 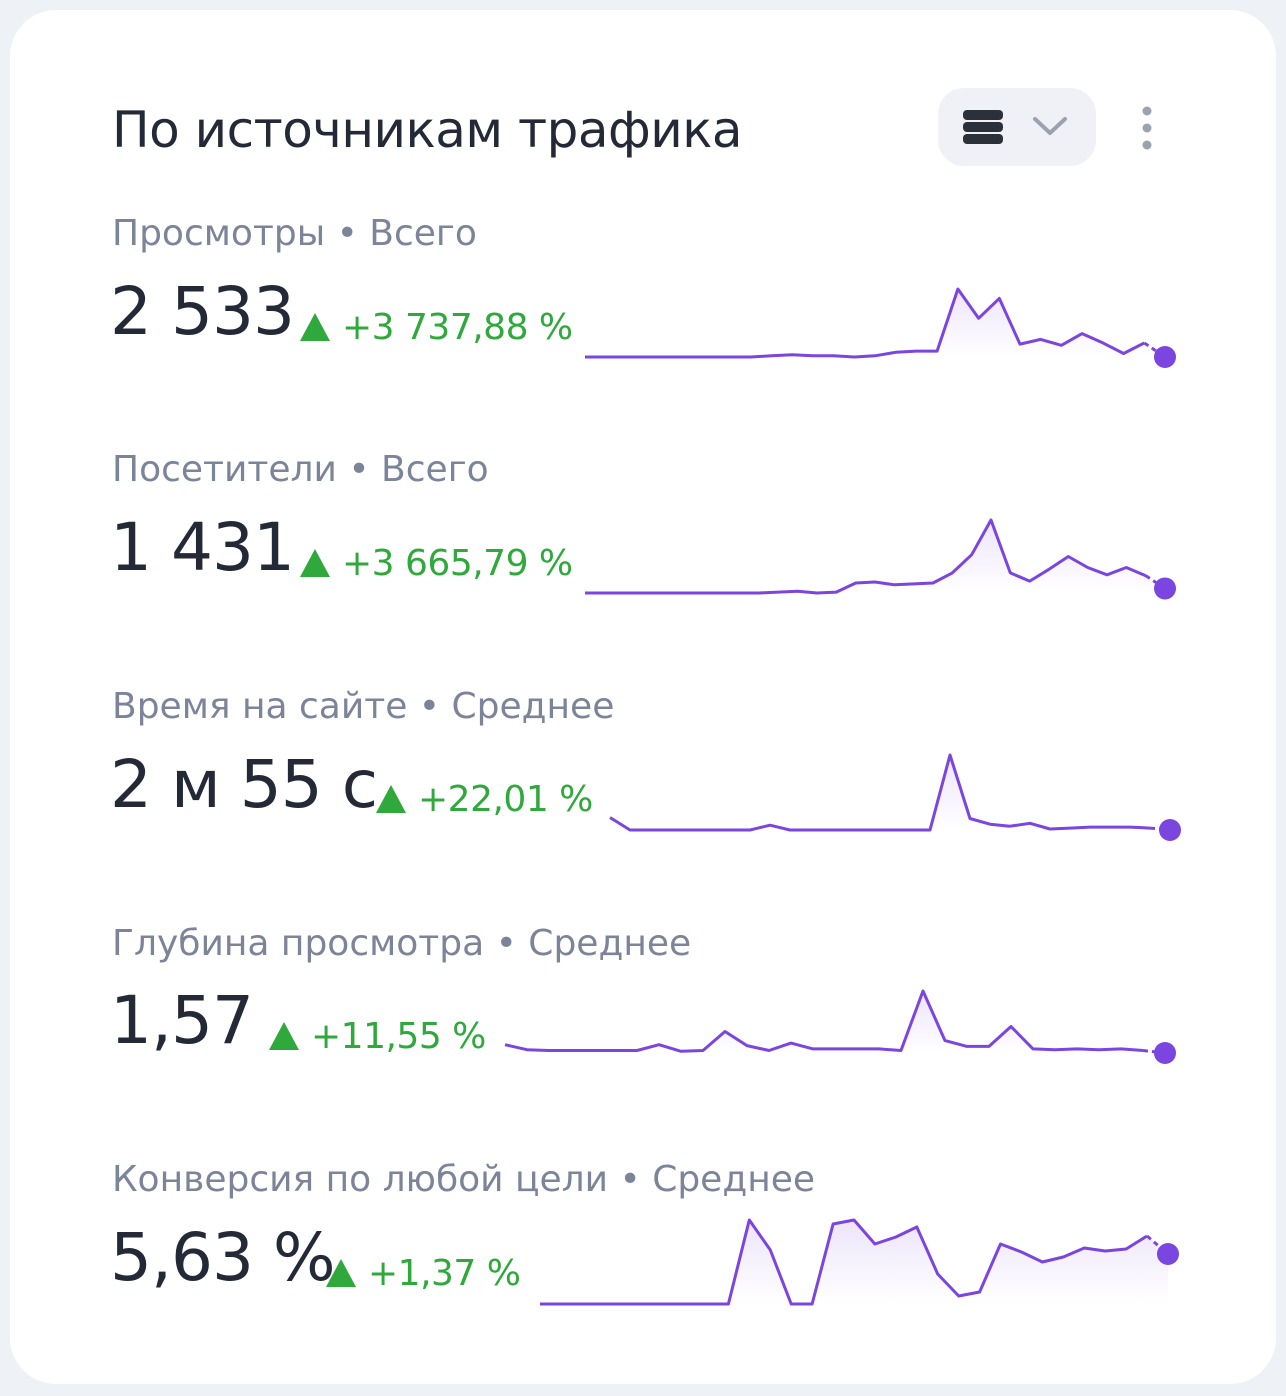 What do you see at coordinates (294, 233) in the screenshot?
I see `metric-label: Просмотры • Всего` at bounding box center [294, 233].